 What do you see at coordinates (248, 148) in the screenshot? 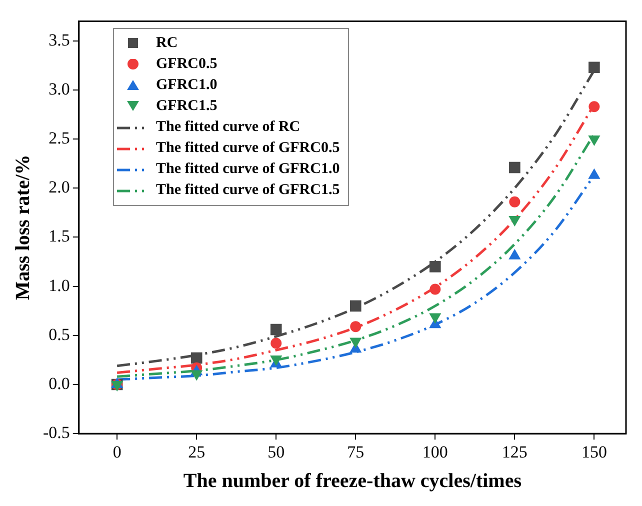
I see `legend-label: The fitted curve of GFRC0.5` at bounding box center [248, 148].